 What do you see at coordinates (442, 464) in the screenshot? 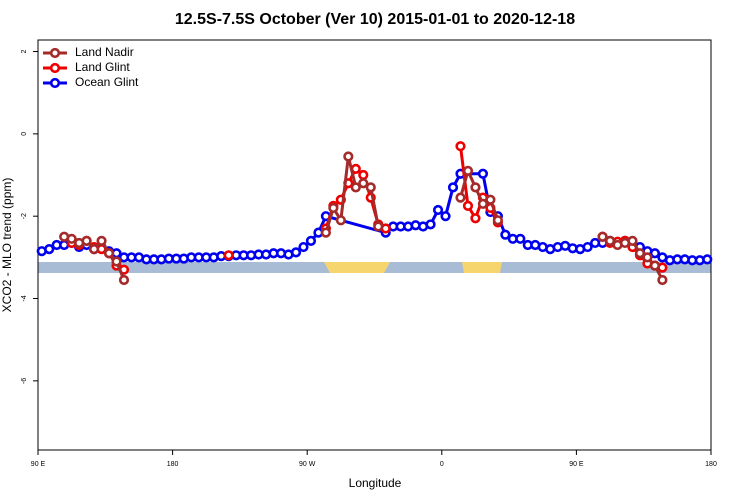
I see `x-tick-label: 0` at bounding box center [442, 464].